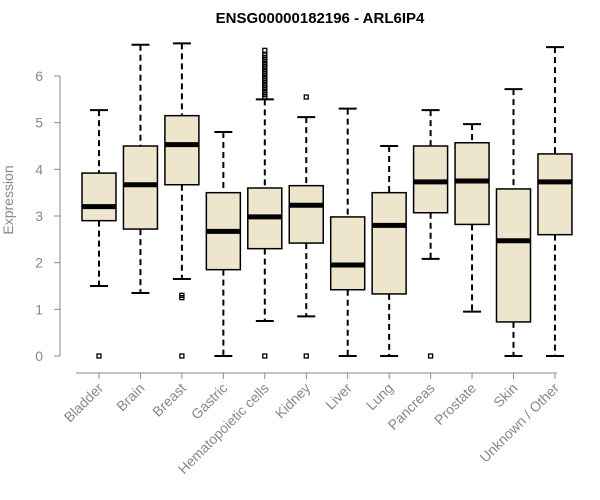 The image size is (600, 500). Describe the element at coordinates (8, 199) in the screenshot. I see `y-axis-label: Expression` at that location.